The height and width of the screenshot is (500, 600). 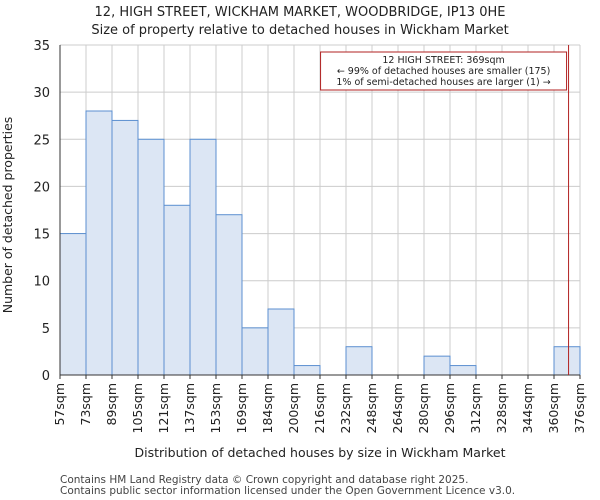 I want to click on annotation-line-1: 12 HIGH STREET: 369sqm, so click(x=443, y=60).